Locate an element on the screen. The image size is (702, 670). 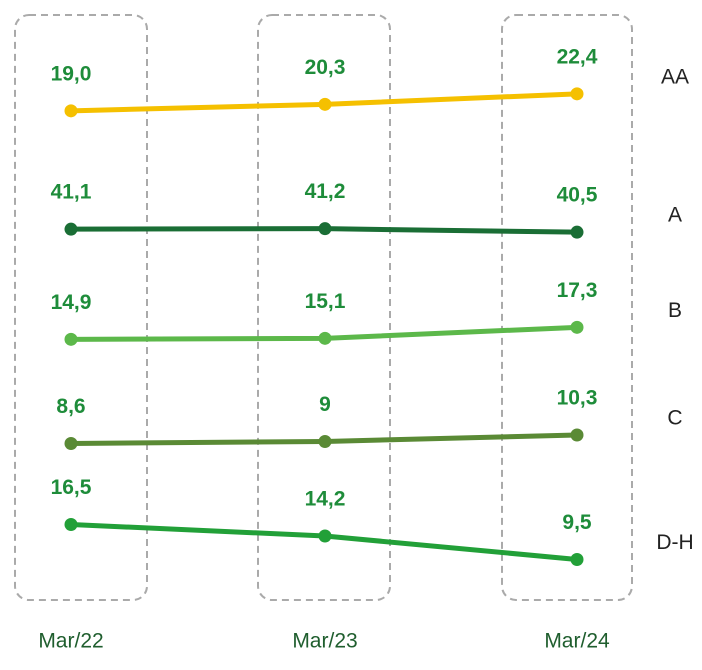
series-label: D-H is located at coordinates (674, 542).